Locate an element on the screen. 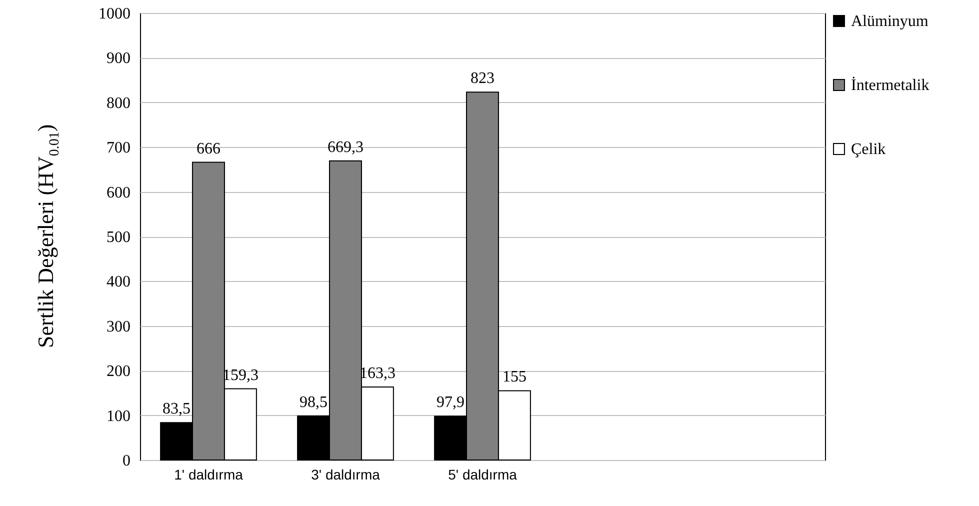  y-tick-label: 600 is located at coordinates (118, 193).